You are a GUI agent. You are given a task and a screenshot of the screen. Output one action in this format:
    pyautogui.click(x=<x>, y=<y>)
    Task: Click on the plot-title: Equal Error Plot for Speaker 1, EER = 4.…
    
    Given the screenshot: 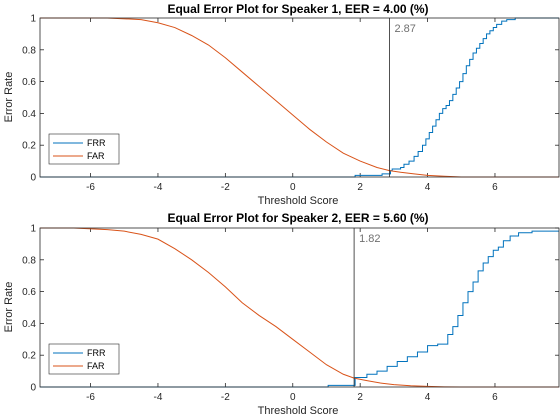 What is the action you would take?
    pyautogui.click(x=297, y=9)
    